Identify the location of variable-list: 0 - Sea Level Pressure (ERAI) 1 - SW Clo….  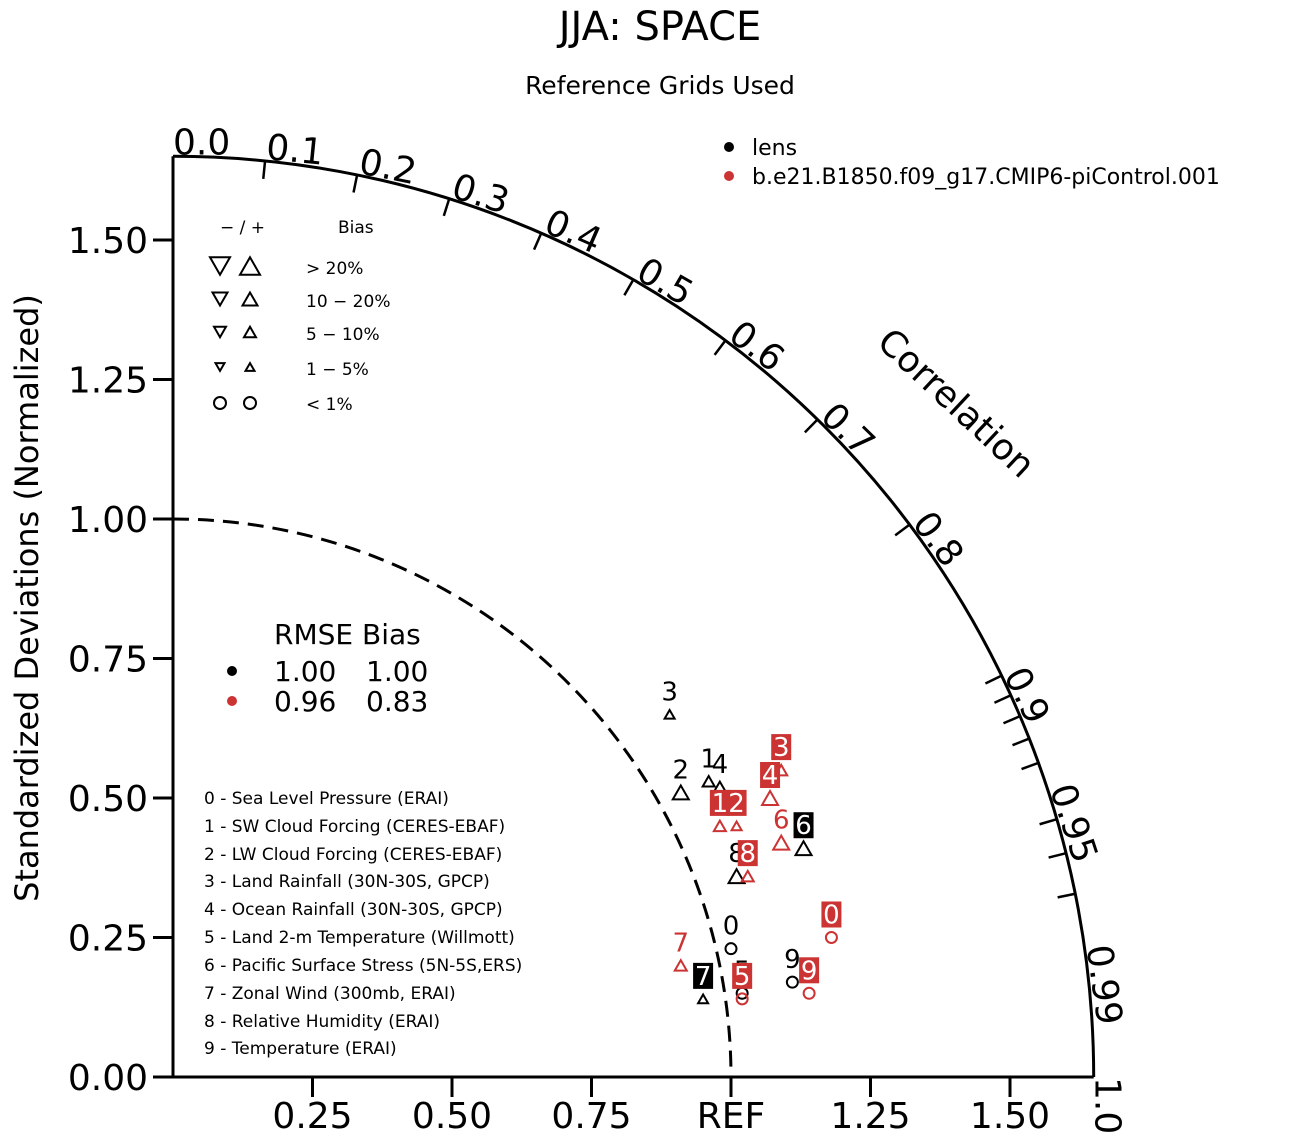
(363, 924).